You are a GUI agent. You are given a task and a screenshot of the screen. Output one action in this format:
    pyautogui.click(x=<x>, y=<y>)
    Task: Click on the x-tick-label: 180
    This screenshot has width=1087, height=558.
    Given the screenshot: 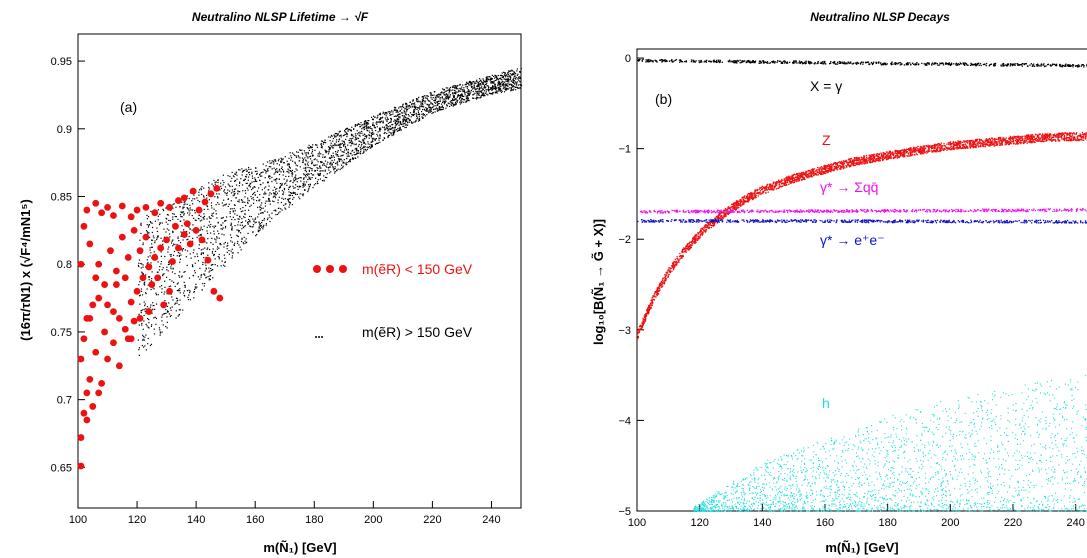 What is the action you would take?
    pyautogui.click(x=887, y=523)
    